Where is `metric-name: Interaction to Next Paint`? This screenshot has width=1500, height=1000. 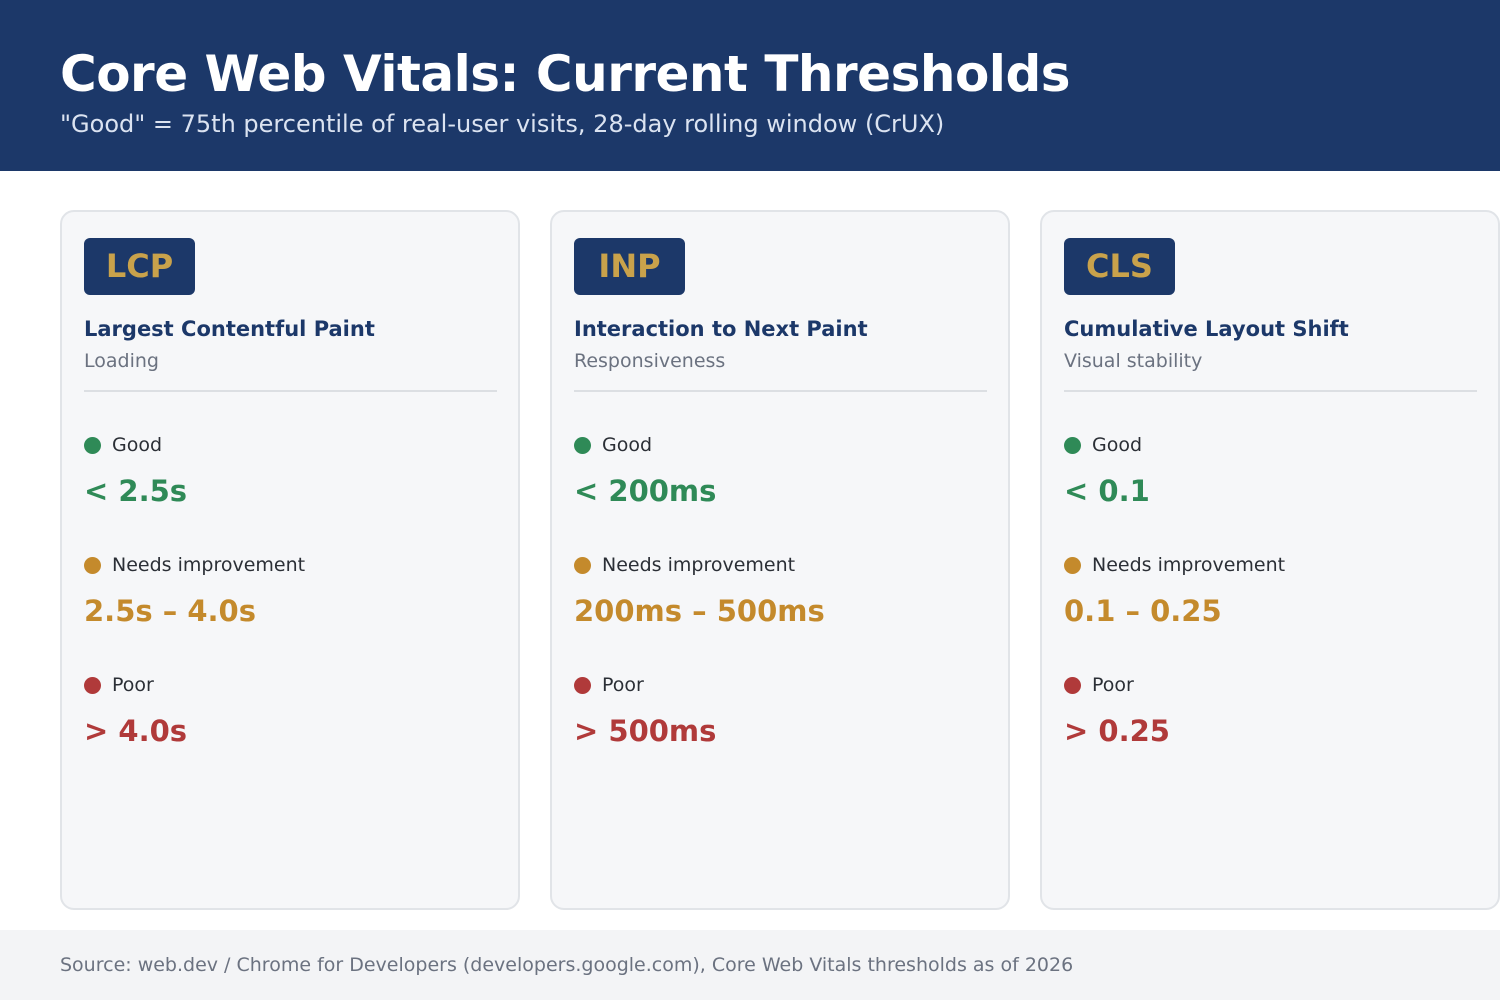
metric-name: Interaction to Next Paint is located at coordinates (721, 329).